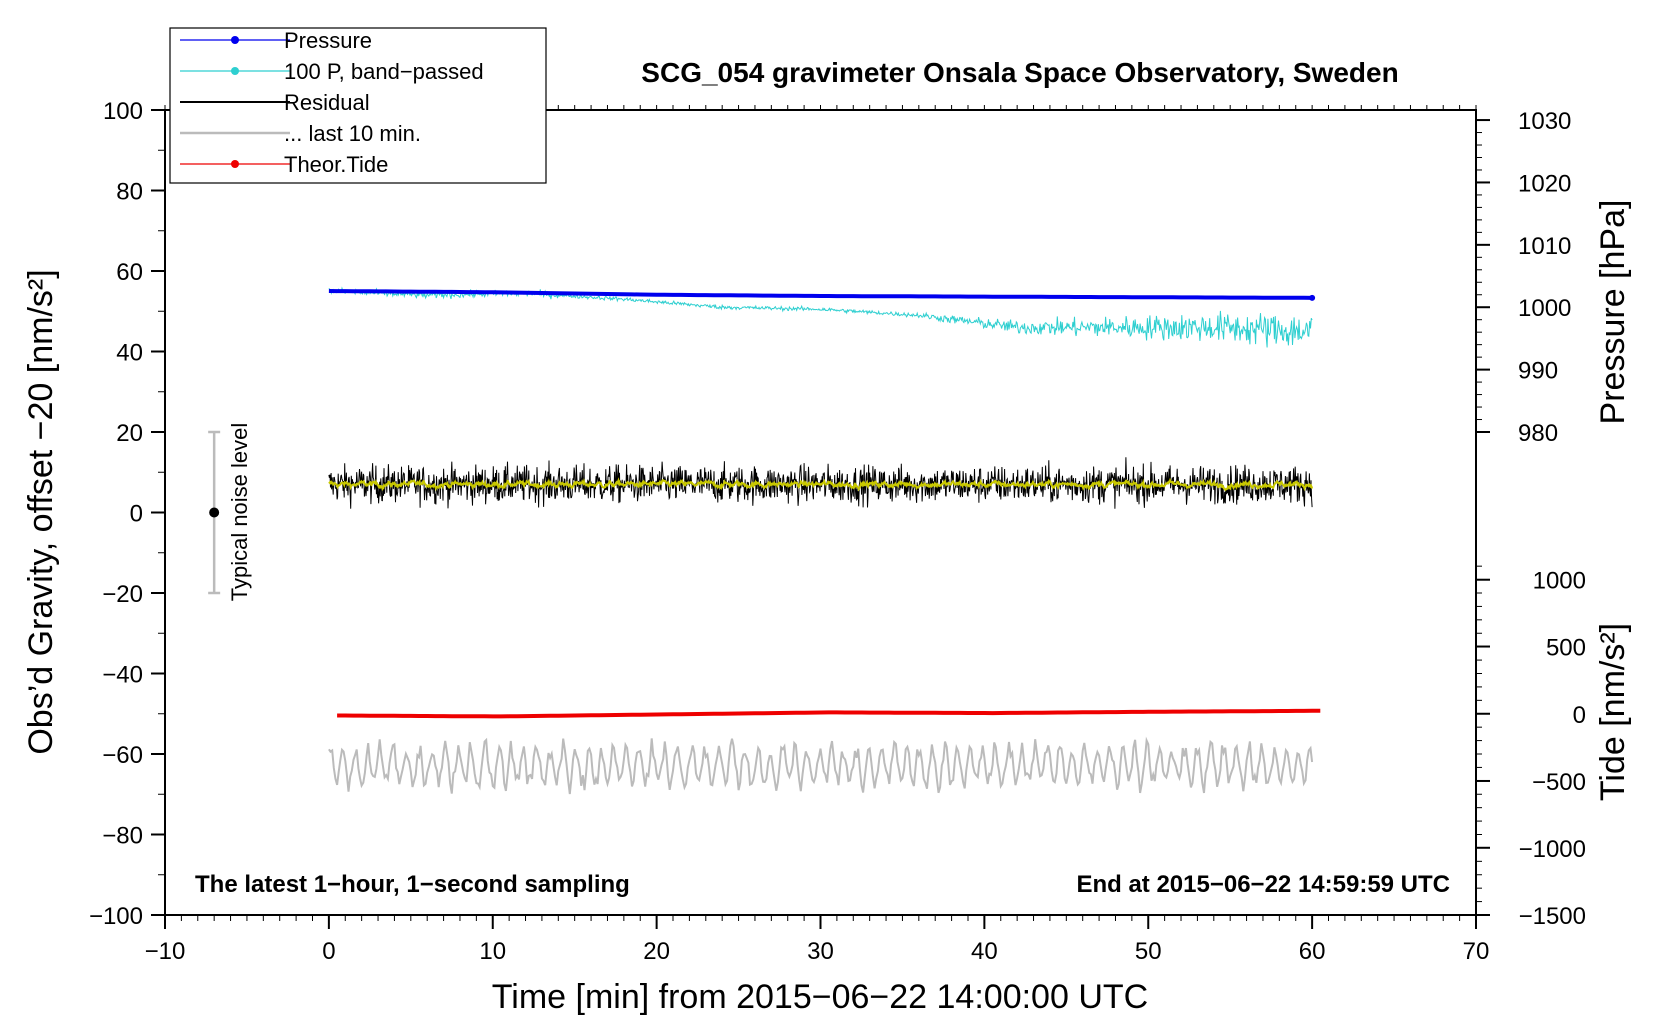  Describe the element at coordinates (214, 512) in the screenshot. I see `noise-bar-center` at that location.